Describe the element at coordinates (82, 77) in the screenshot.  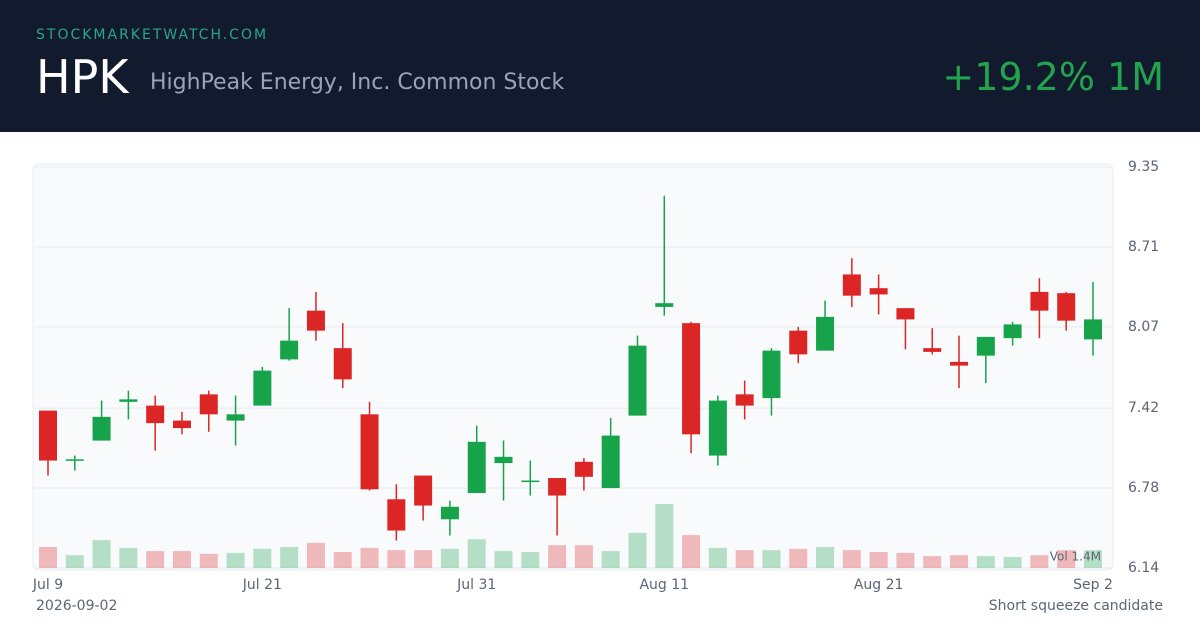
I see `ticker: HPK` at that location.